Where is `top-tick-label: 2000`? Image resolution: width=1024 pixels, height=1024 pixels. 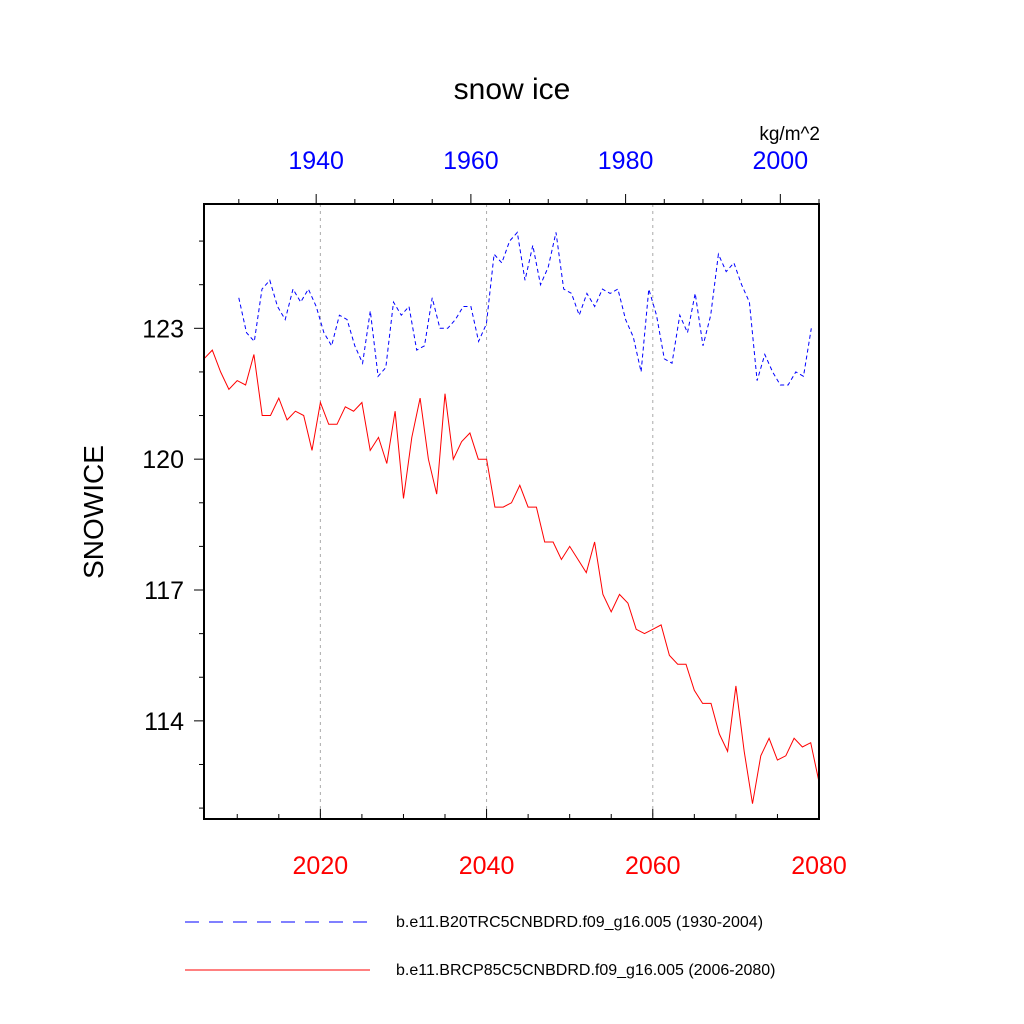
top-tick-label: 2000 is located at coordinates (781, 161).